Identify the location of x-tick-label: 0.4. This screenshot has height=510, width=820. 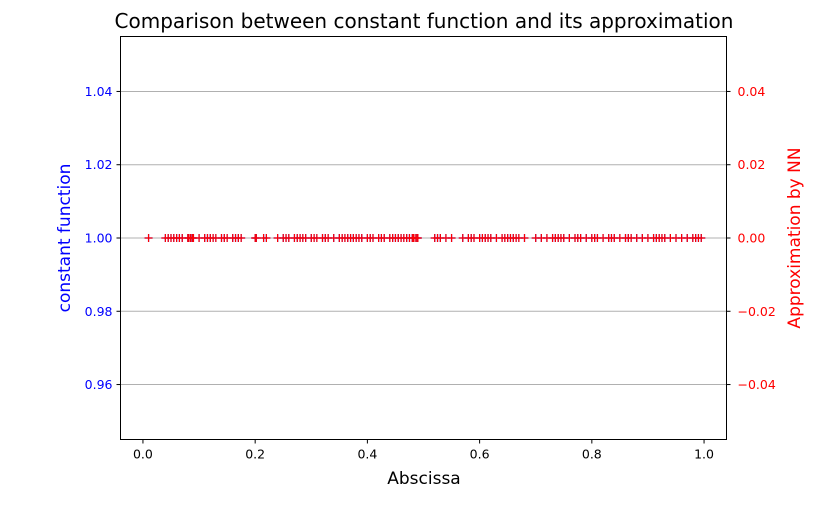
(367, 454).